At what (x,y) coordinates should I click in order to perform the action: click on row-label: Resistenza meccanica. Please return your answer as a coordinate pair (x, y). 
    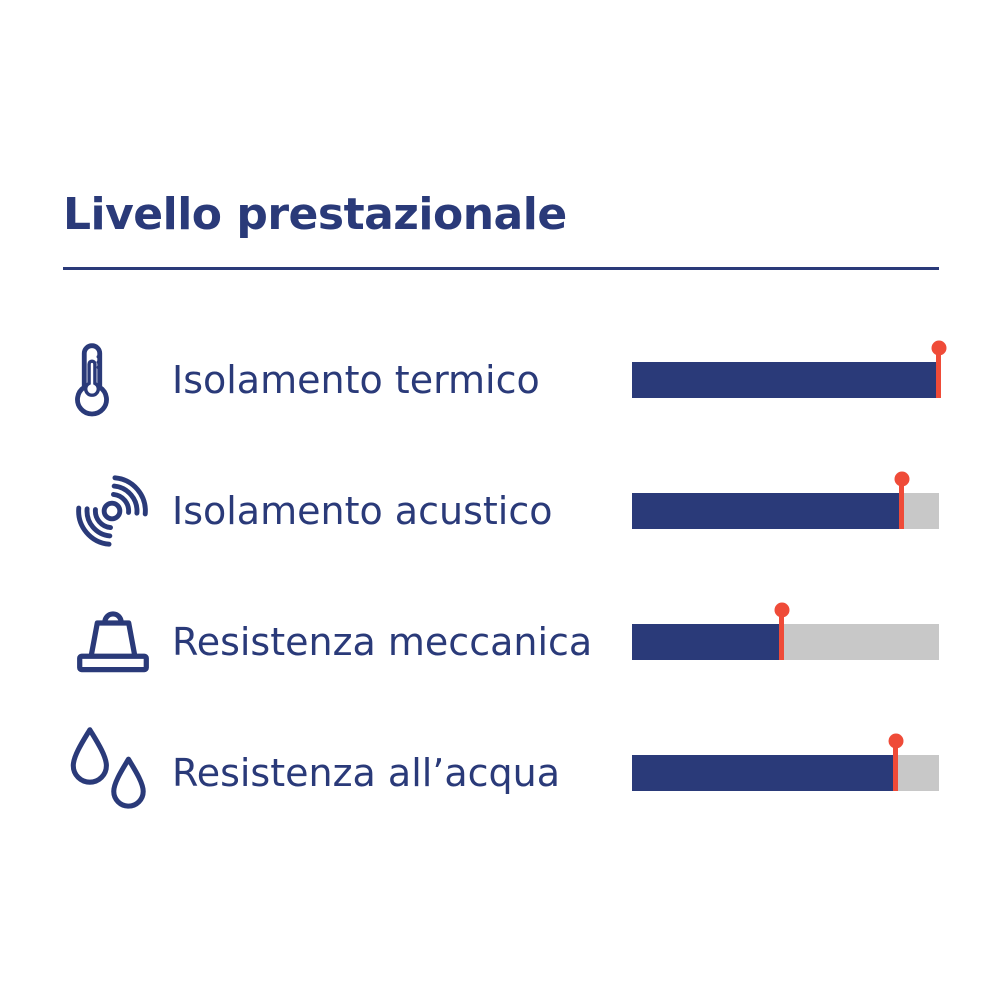
    Looking at the image, I should click on (382, 642).